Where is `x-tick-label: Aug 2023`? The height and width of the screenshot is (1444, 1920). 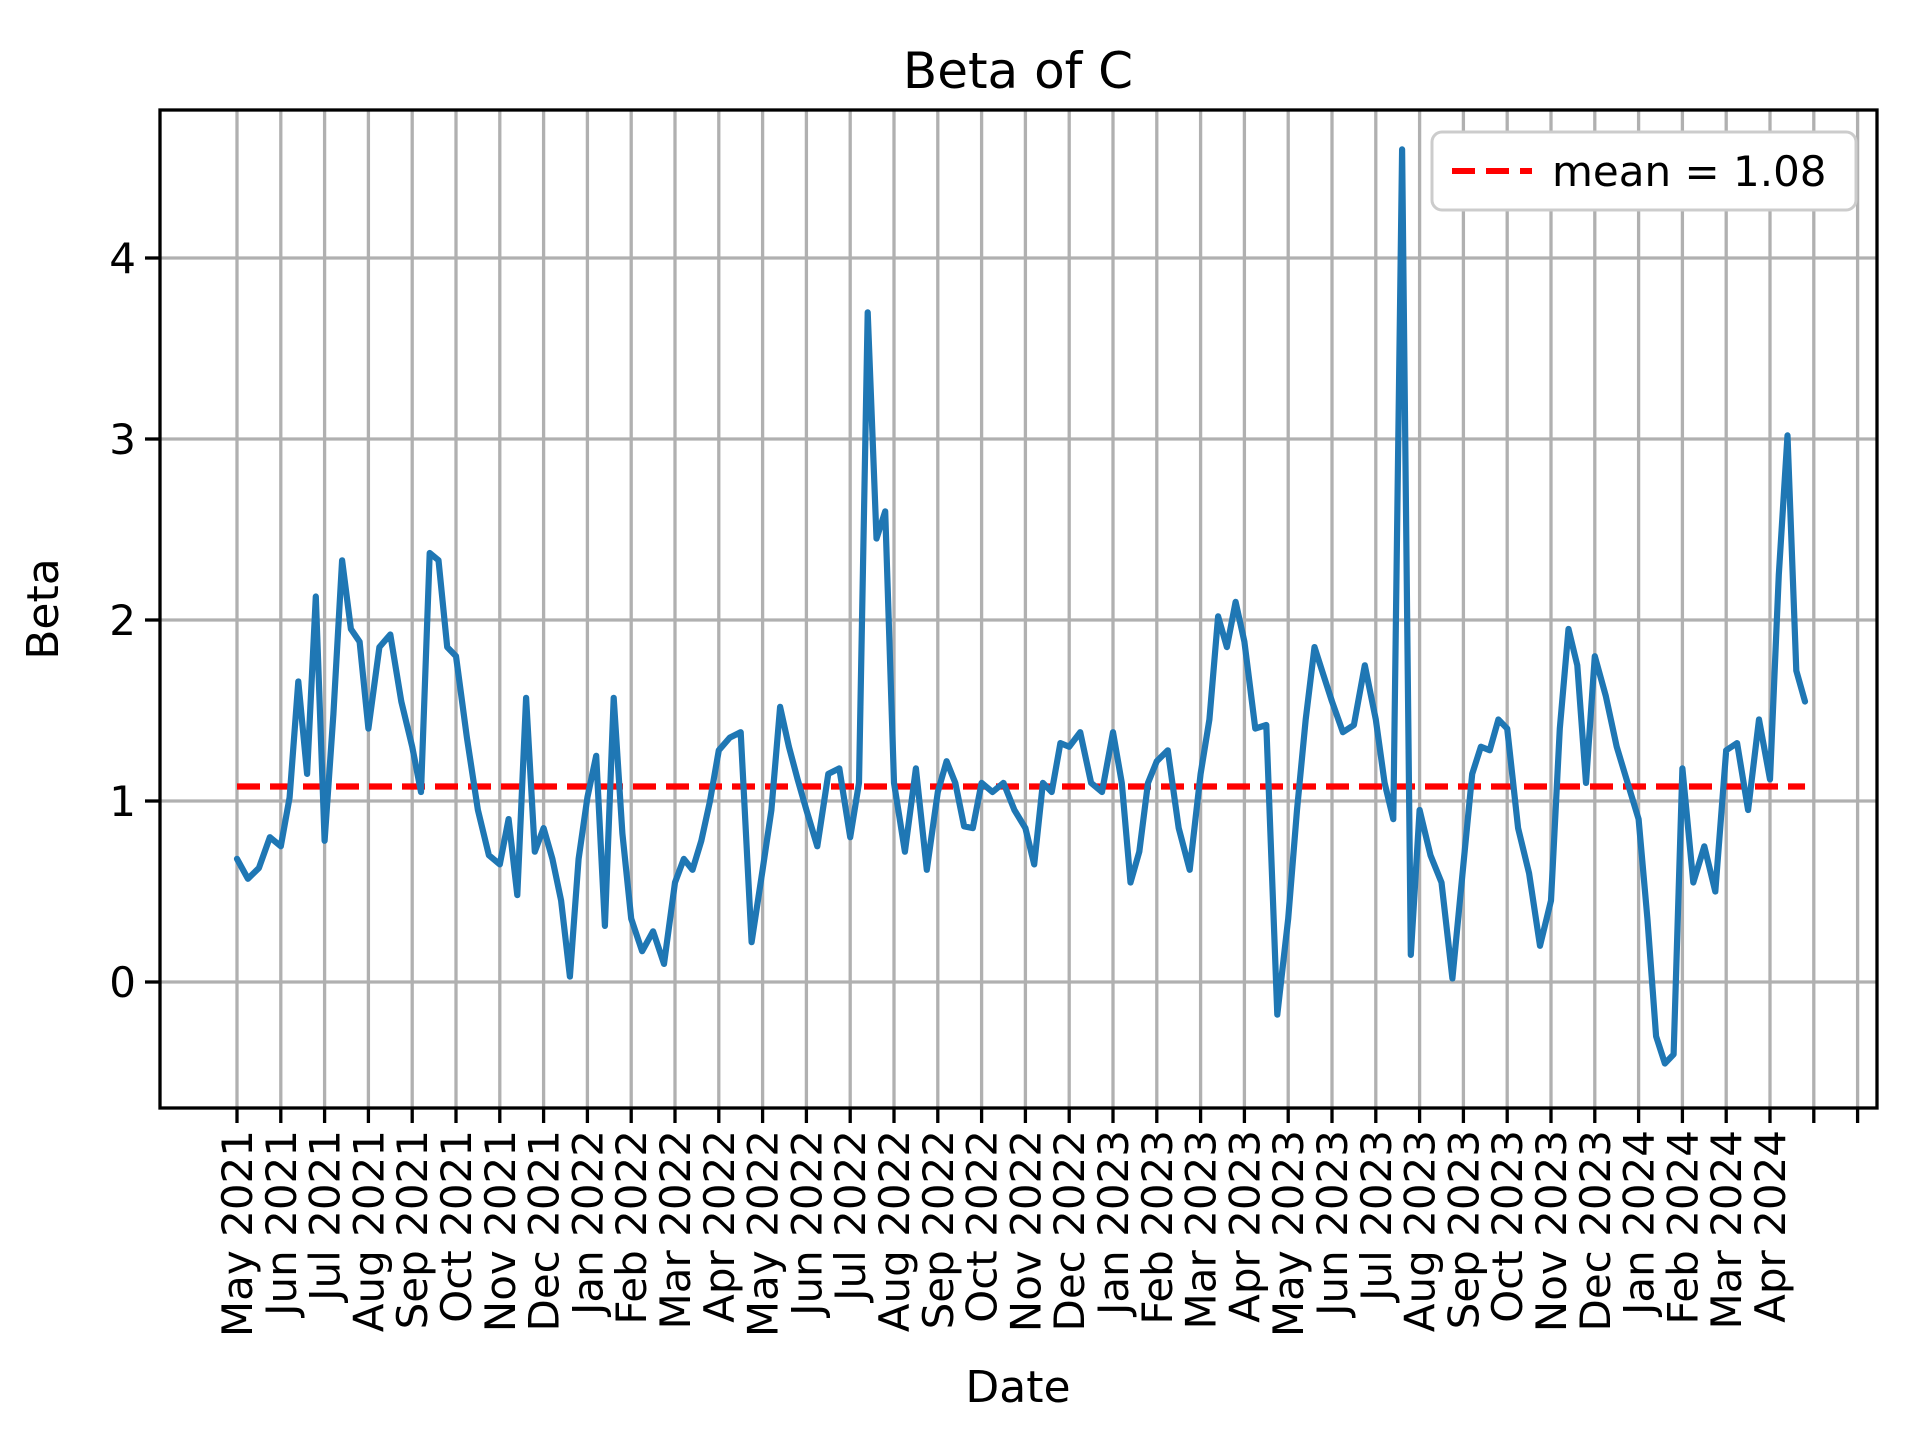
x-tick-label: Aug 2023 is located at coordinates (1420, 1231).